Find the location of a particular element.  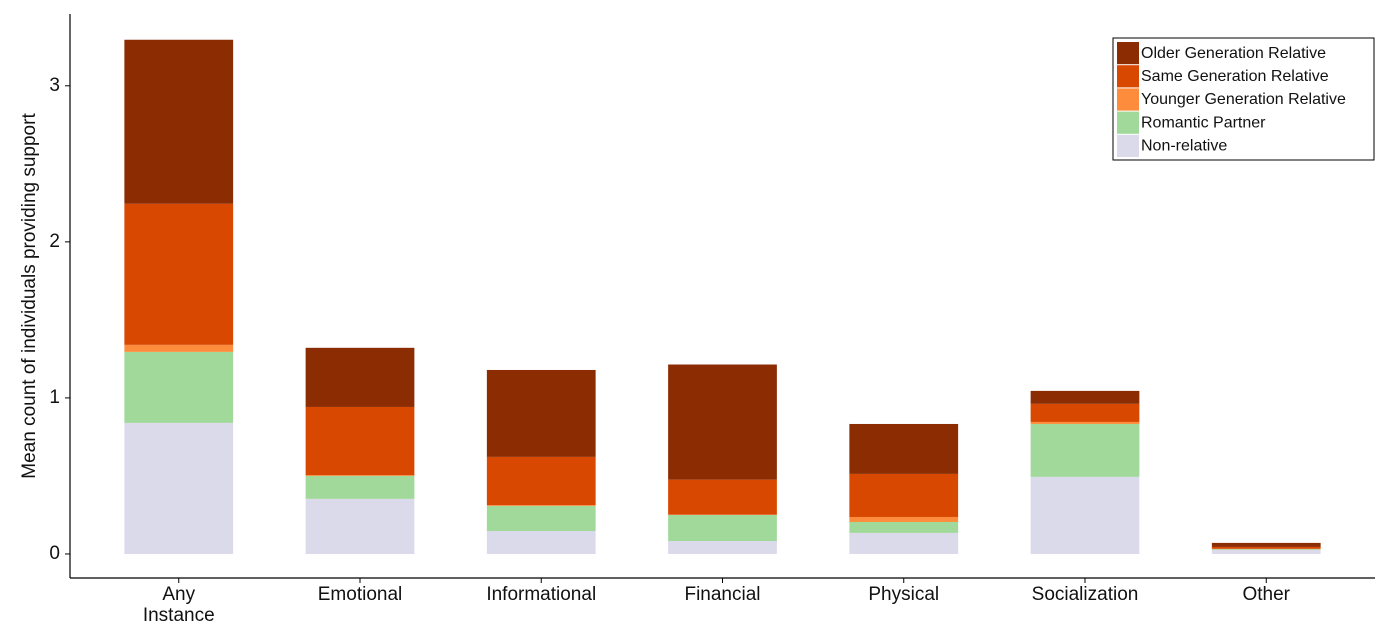

x-tick-label: Emotional is located at coordinates (360, 594).